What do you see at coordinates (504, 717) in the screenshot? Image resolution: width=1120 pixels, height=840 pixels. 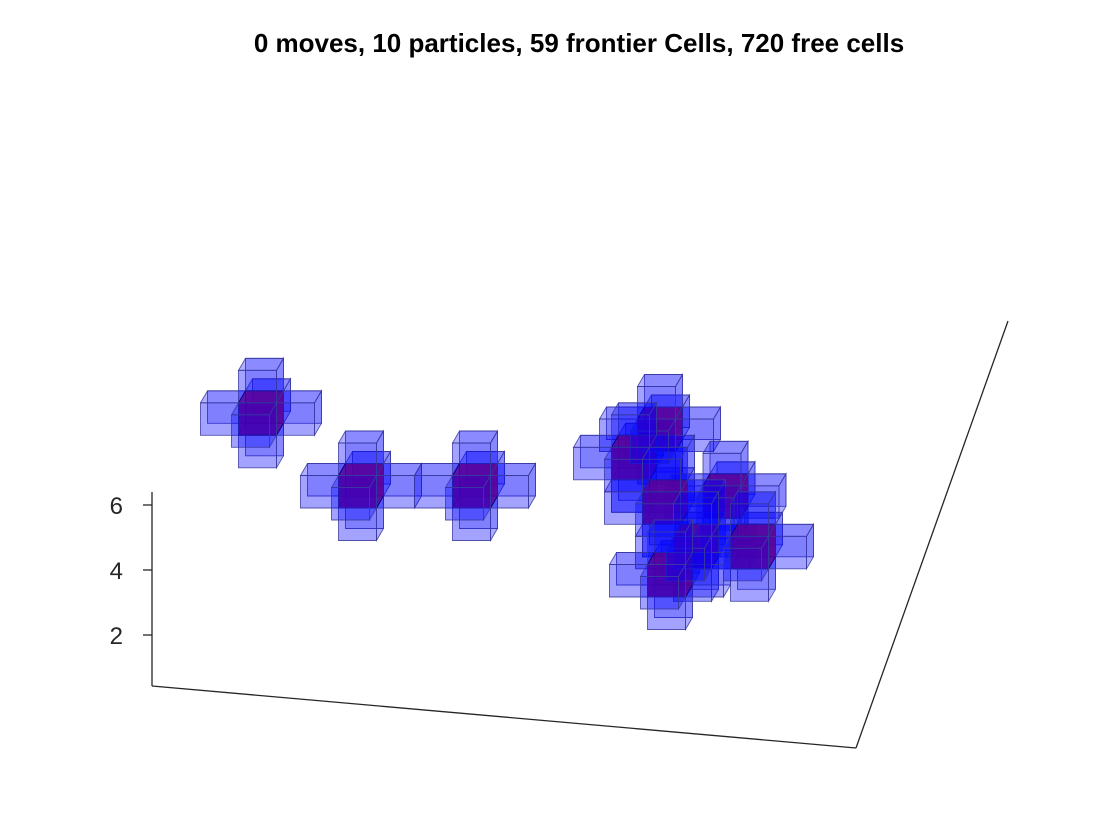 I see `x-axis-line` at bounding box center [504, 717].